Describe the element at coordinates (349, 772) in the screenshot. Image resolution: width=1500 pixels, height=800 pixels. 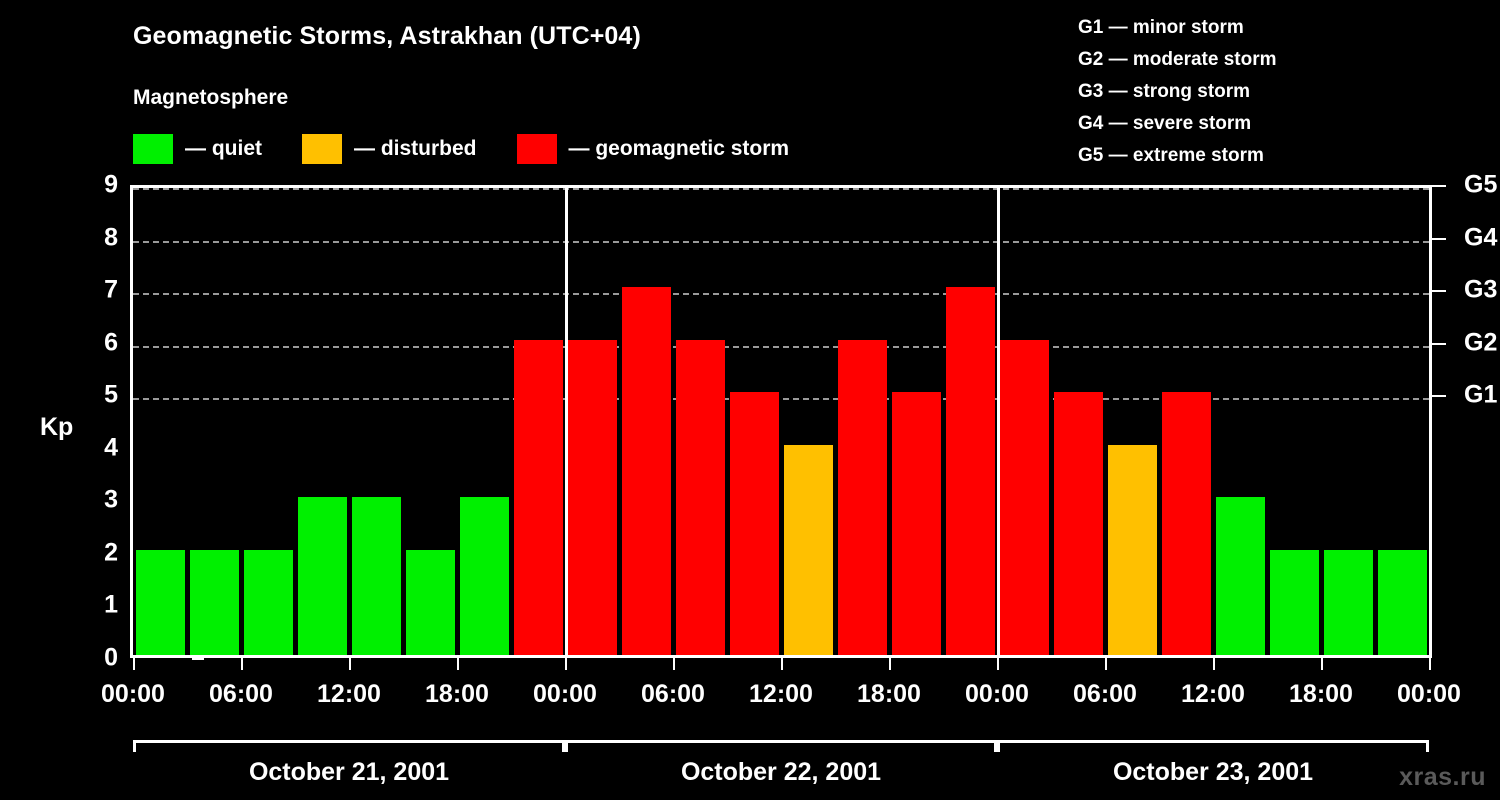
I see `day-band-label: October 21, 2001` at that location.